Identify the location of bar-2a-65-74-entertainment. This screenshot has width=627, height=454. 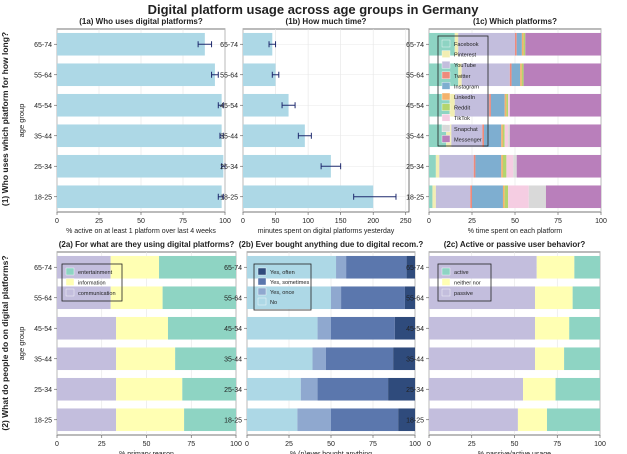
(197, 267).